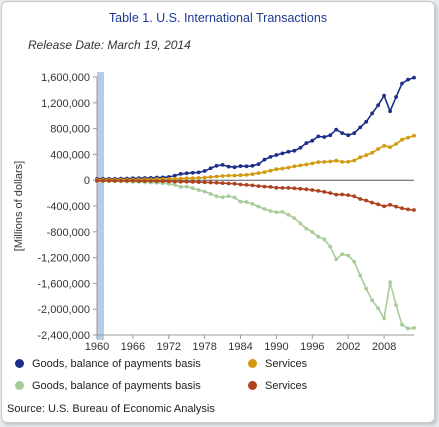 This screenshot has width=439, height=427. What do you see at coordinates (204, 347) in the screenshot?
I see `x-tick-label: 1978` at bounding box center [204, 347].